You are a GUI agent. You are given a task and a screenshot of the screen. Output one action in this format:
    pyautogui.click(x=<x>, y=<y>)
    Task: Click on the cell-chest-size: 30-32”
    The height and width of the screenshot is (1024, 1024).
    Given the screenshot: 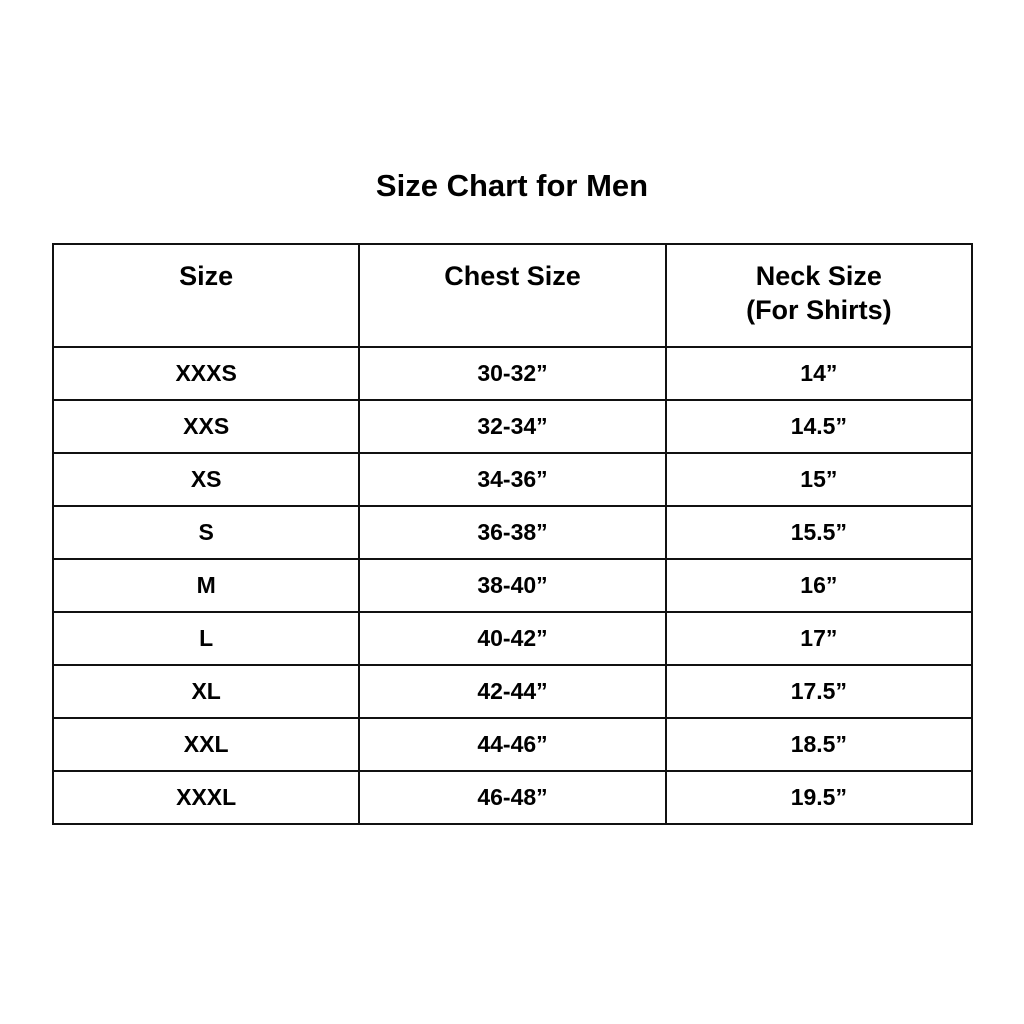 What is the action you would take?
    pyautogui.click(x=512, y=373)
    